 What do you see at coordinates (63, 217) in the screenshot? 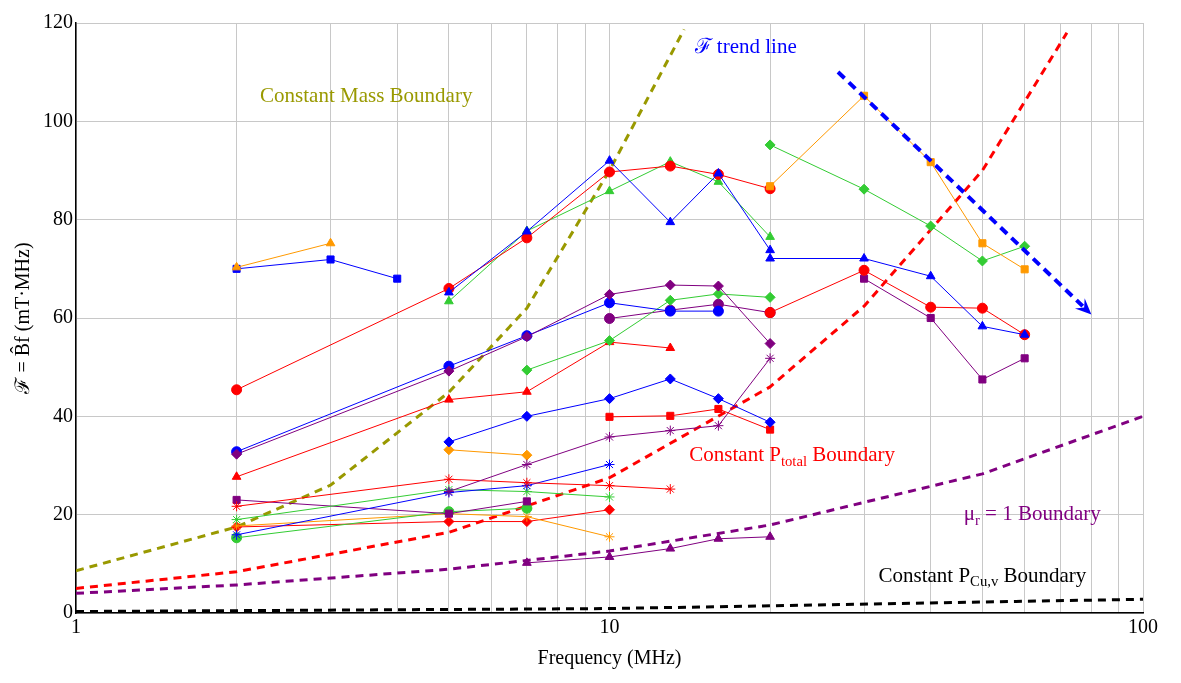
I see `y-tick-label: 80` at bounding box center [63, 217].